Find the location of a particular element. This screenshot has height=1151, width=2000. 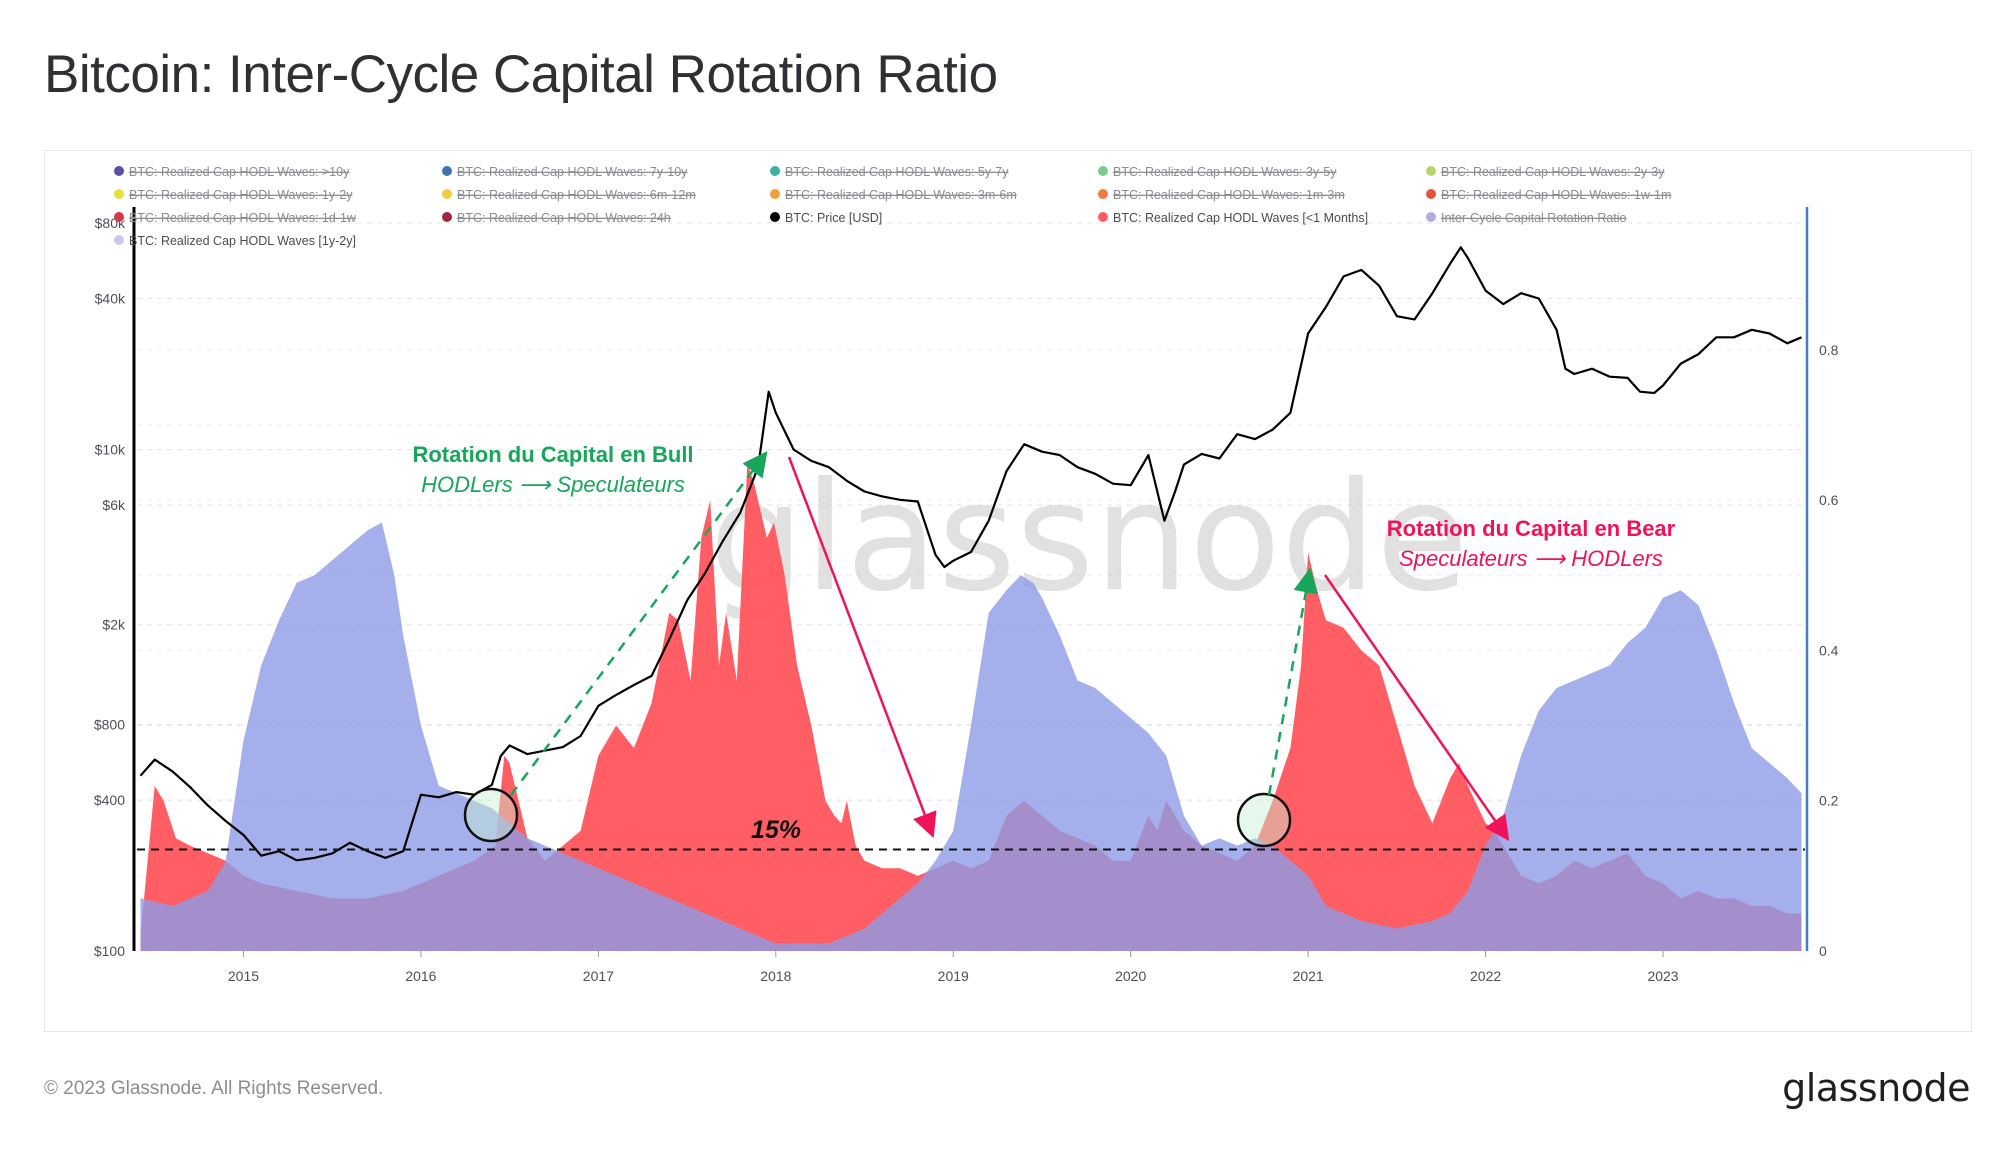

x-tick-label: 2019 is located at coordinates (953, 976).